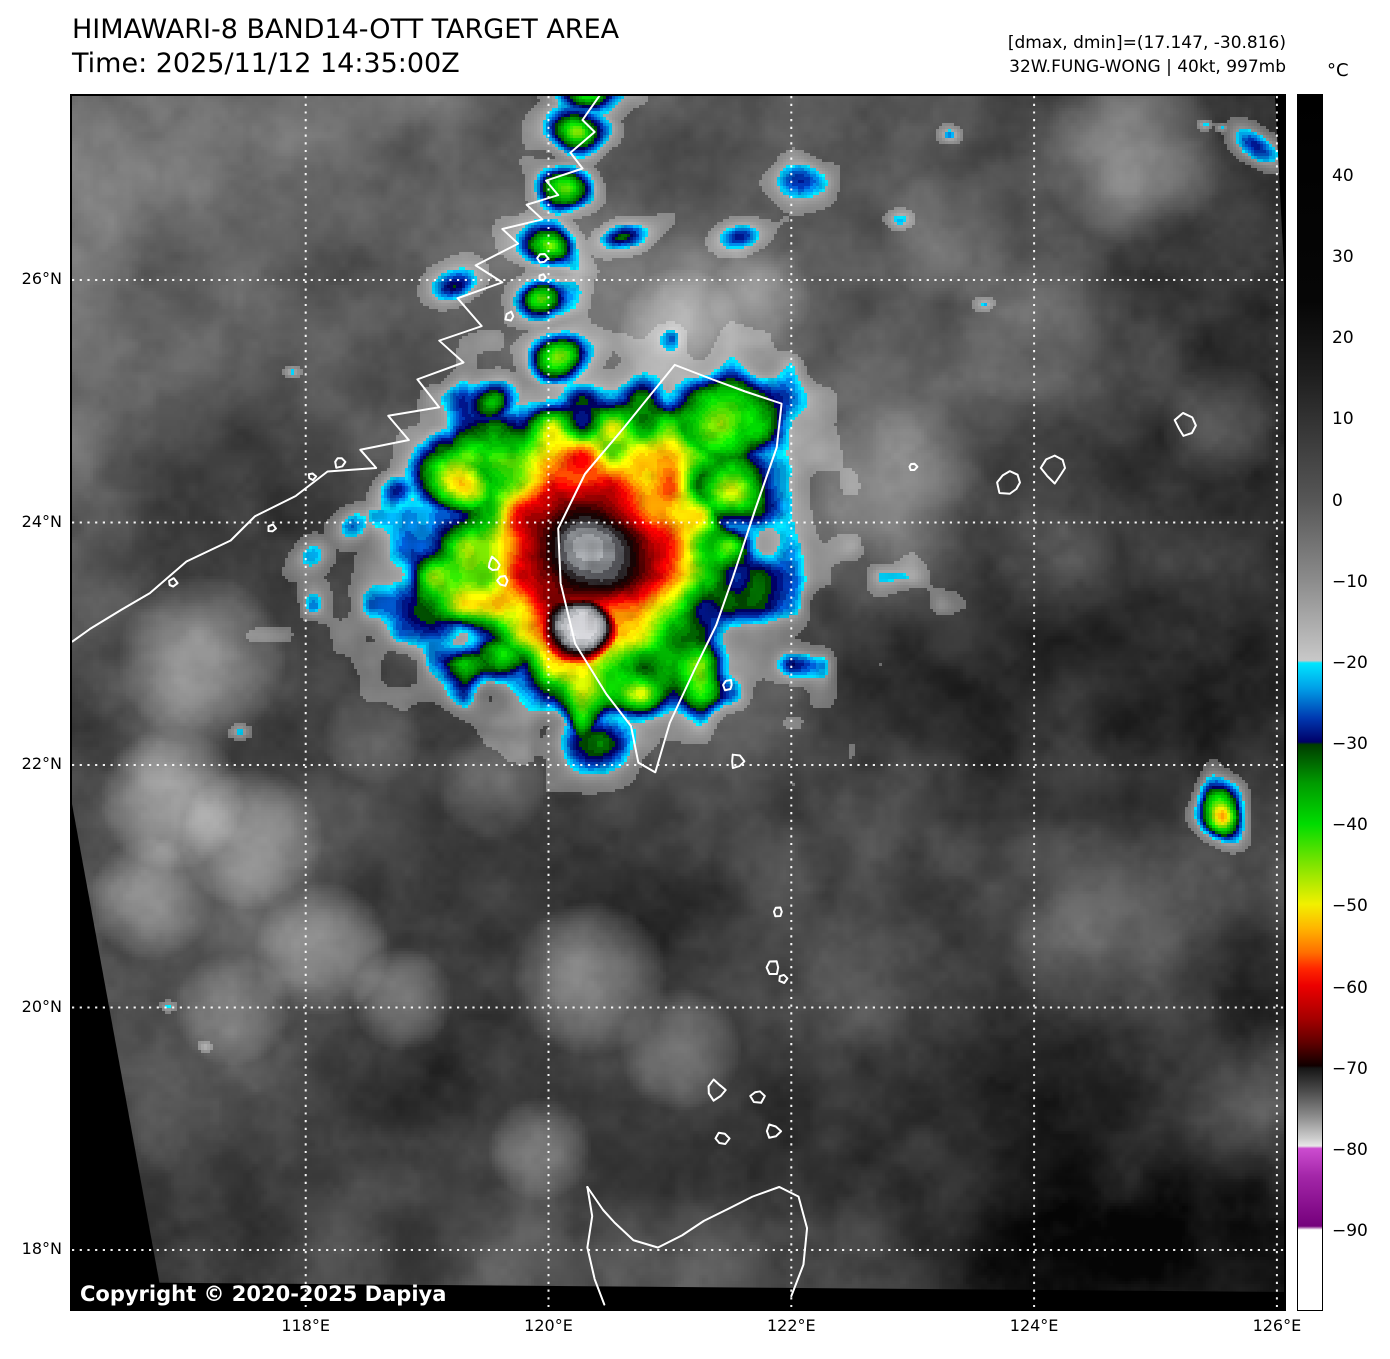 This screenshot has width=1390, height=1359. Describe the element at coordinates (1350, 744) in the screenshot. I see `colorbar-tick--30: −30` at that location.